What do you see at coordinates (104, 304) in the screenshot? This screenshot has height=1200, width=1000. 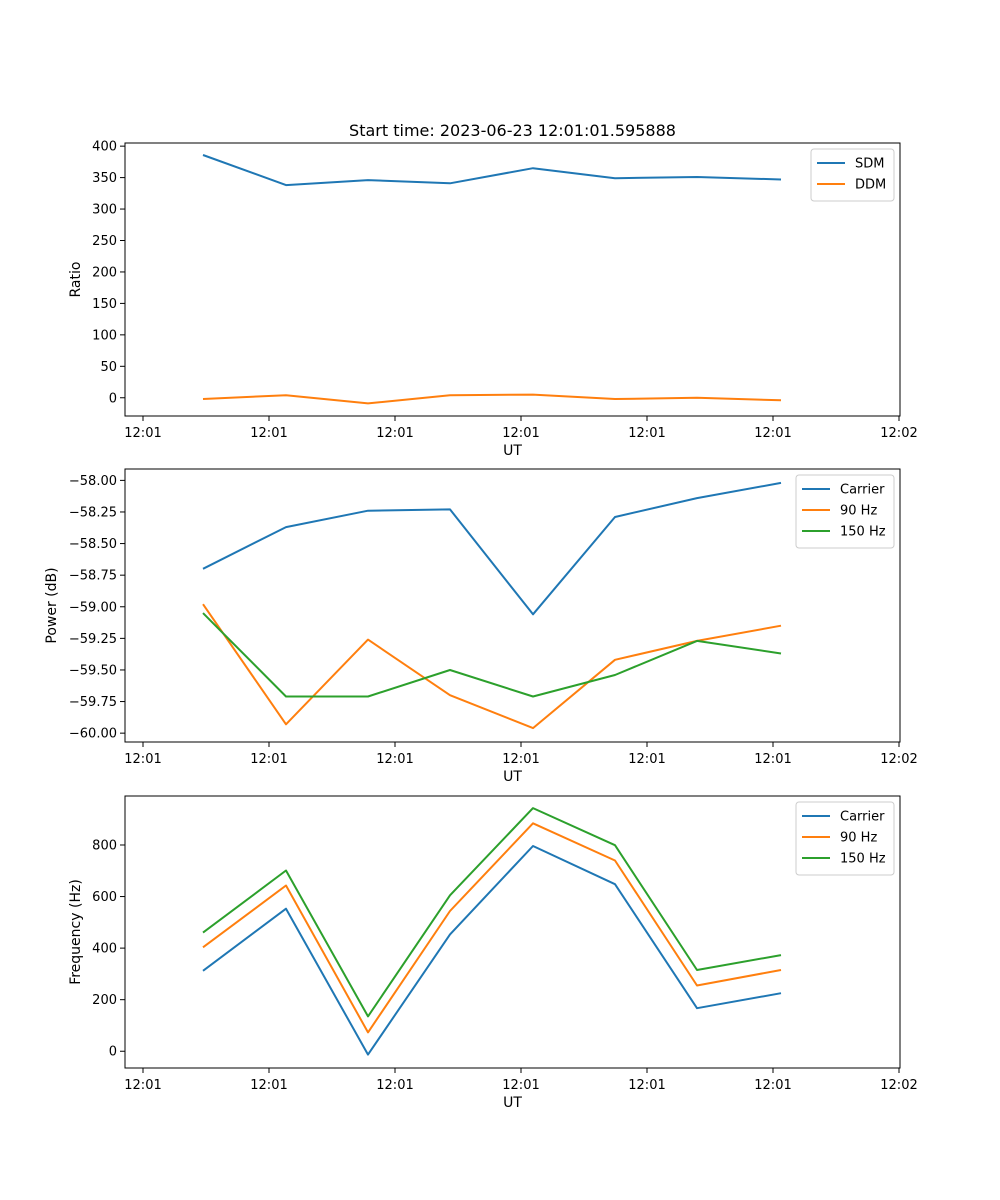 I see `y-tick-label: 150` at bounding box center [104, 304].